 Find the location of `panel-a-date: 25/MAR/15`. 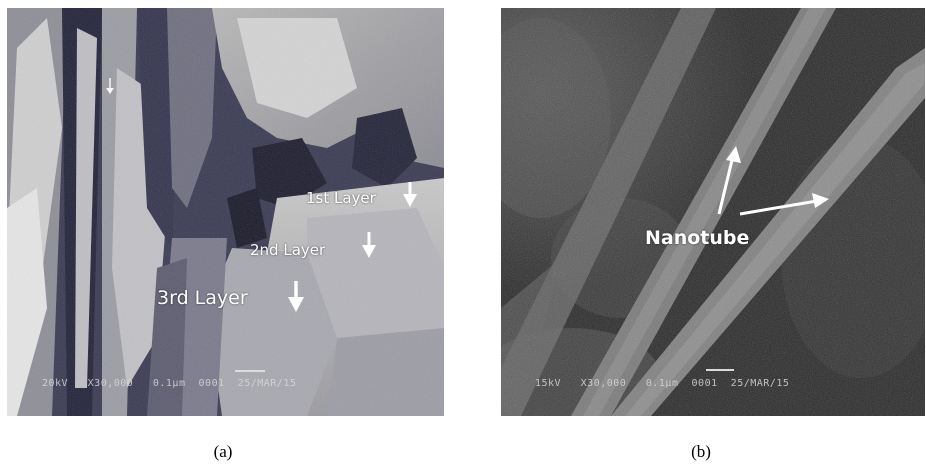

panel-a-date: 25/MAR/15 is located at coordinates (267, 383).